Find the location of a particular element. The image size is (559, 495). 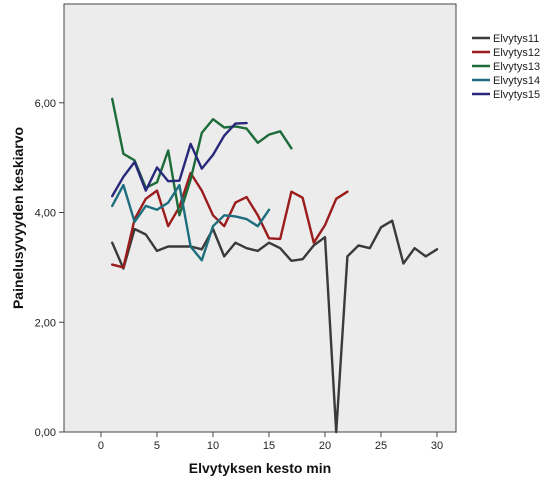

legend-item-elvytys14: Elvytys14 is located at coordinates (506, 81).